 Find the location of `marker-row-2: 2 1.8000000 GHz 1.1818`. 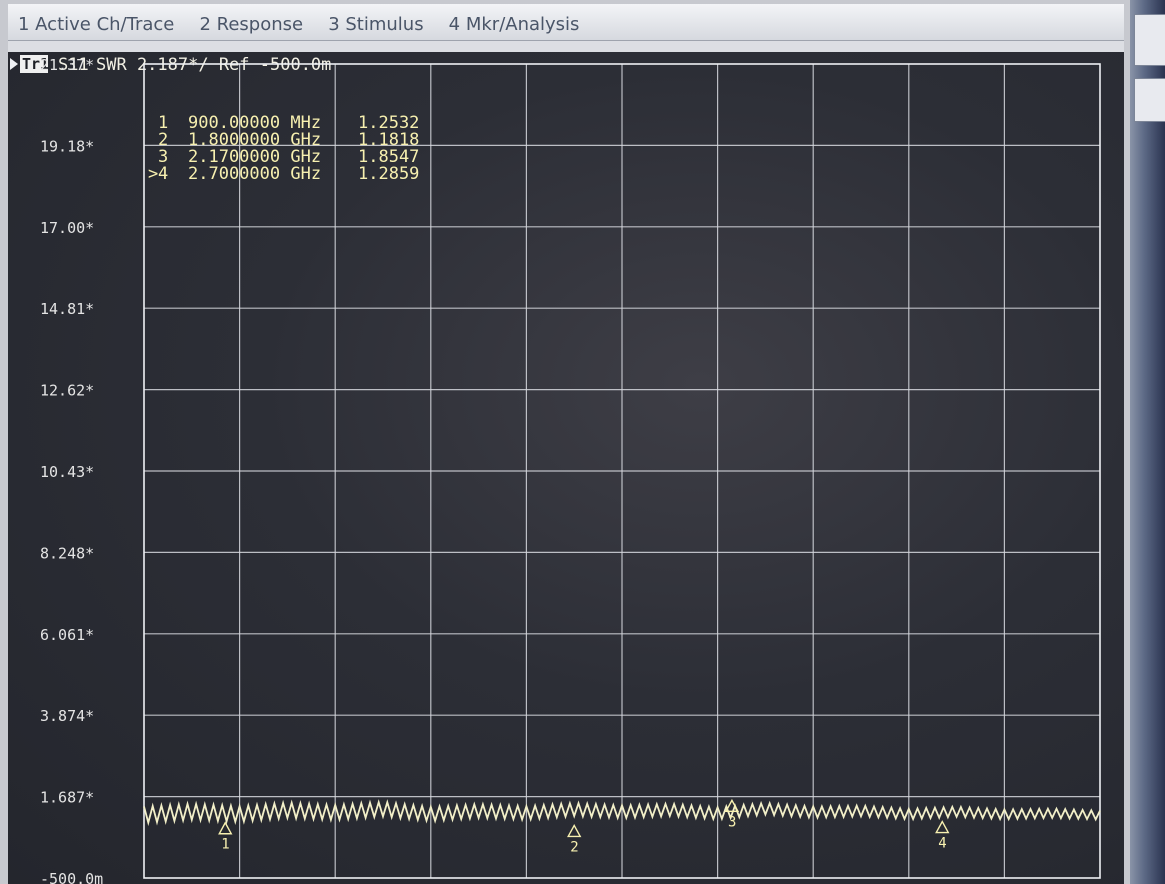

marker-row-2: 2 1.8000000 GHz 1.1818 is located at coordinates (288, 140).